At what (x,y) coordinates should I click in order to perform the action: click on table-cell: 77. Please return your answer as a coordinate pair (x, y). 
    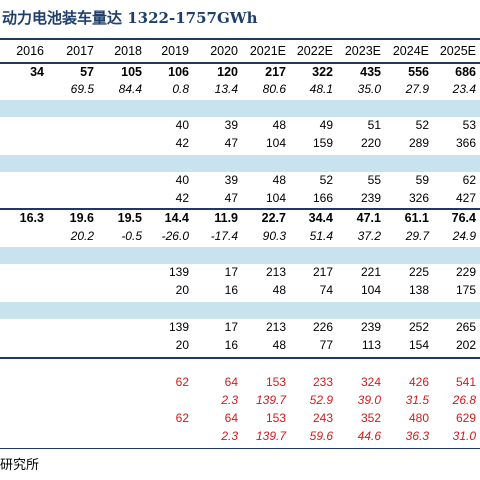
    Looking at the image, I should click on (326, 345).